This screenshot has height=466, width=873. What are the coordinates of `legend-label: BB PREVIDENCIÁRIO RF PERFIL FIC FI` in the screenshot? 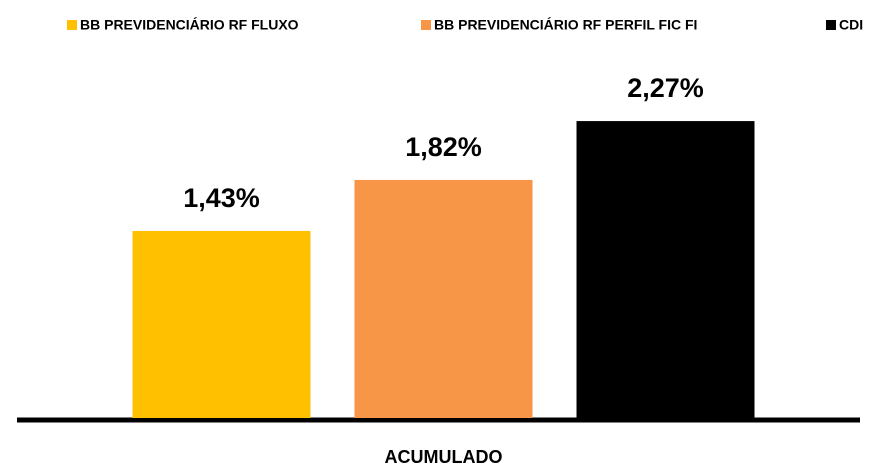 It's located at (565, 25).